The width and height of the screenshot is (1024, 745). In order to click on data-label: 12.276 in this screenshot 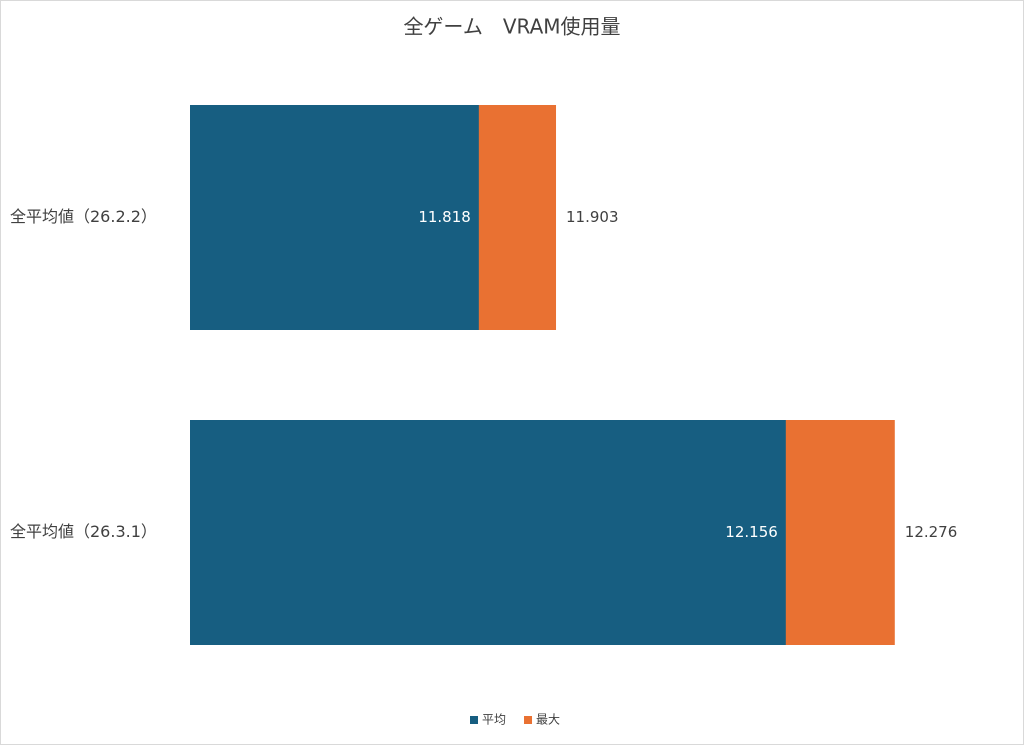, I will do `click(931, 532)`.